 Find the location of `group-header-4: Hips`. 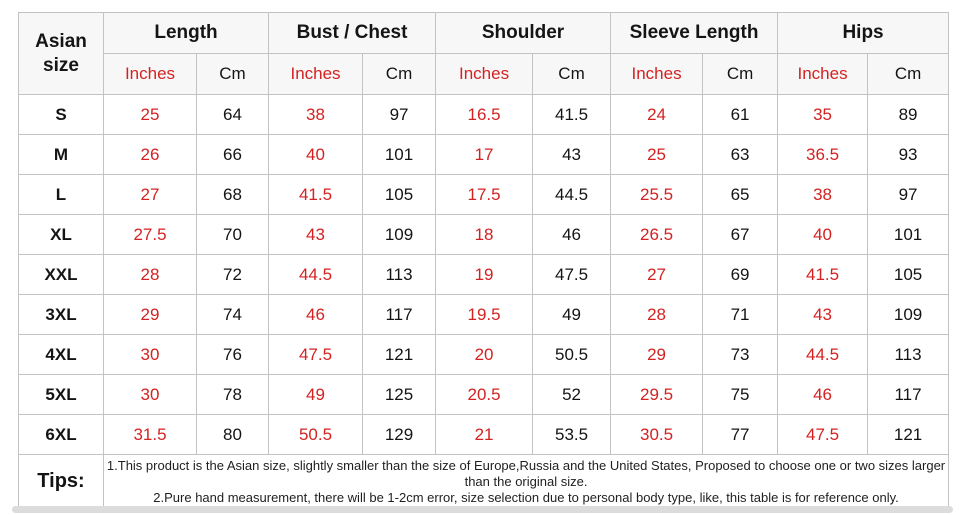

group-header-4: Hips is located at coordinates (863, 33).